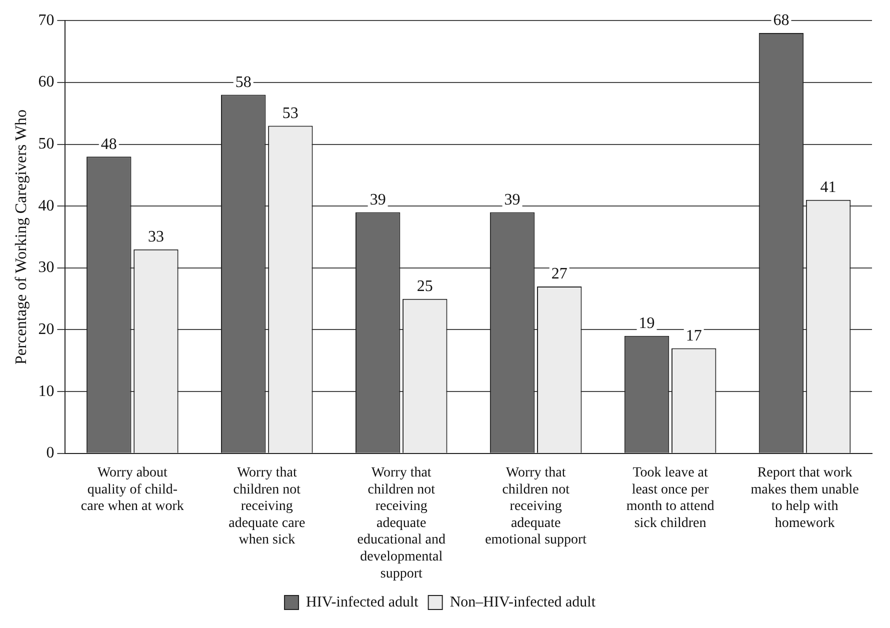  I want to click on data-label: 41, so click(828, 187).